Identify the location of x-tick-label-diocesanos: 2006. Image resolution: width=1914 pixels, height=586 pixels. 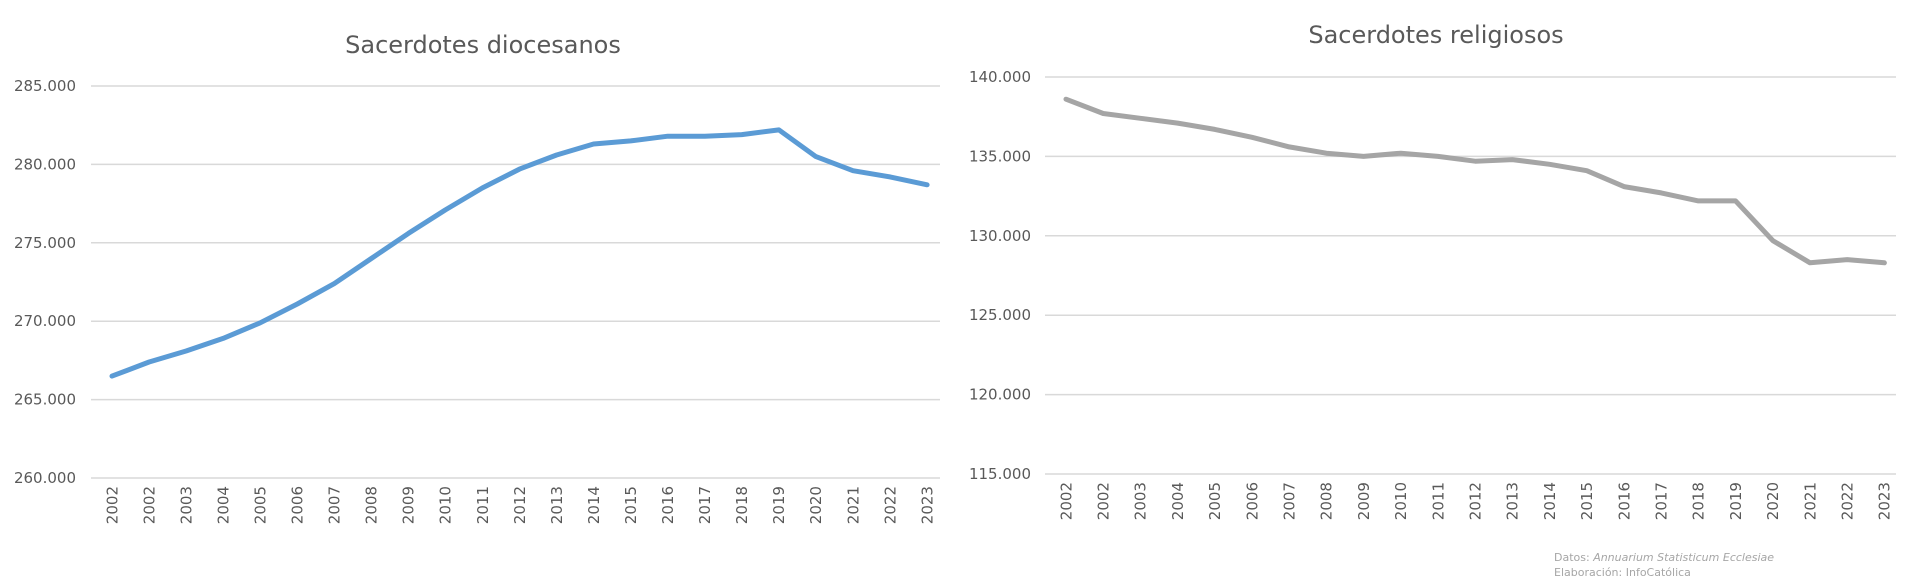
(298, 505).